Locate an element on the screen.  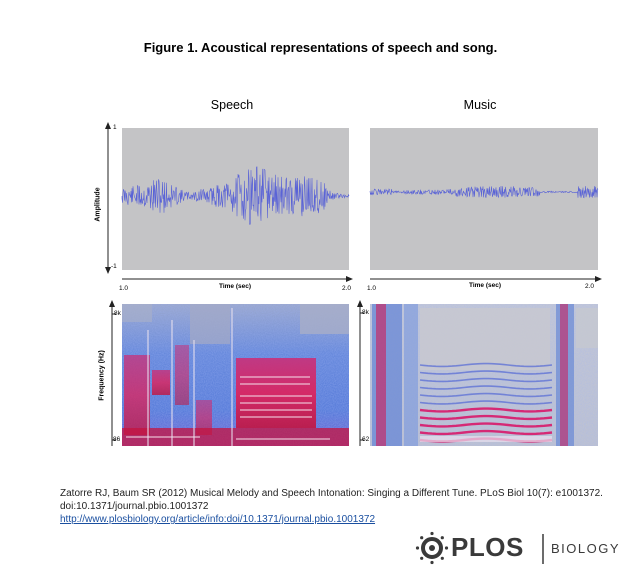
speech-amplitude-bottom-tick: -1 is located at coordinates (114, 266).